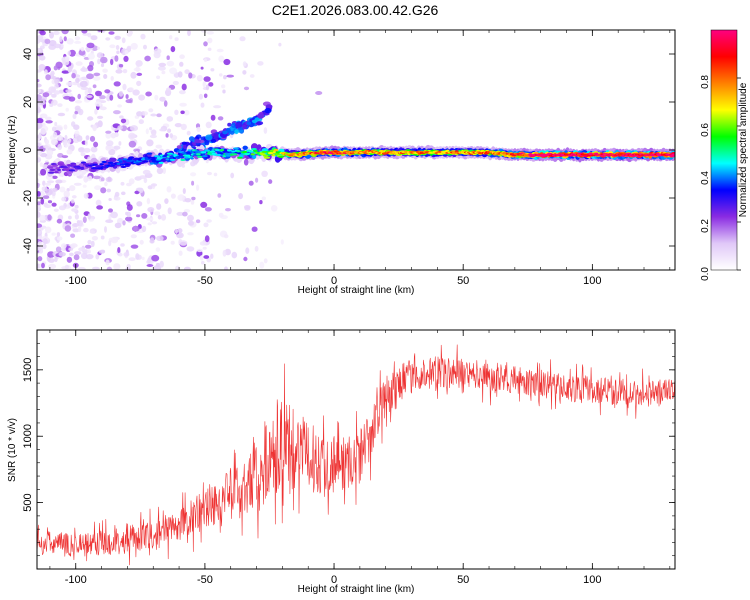 The width and height of the screenshot is (750, 600). Describe the element at coordinates (12, 150) in the screenshot. I see `spectrogram-y-label: Frequency (Hz)` at that location.